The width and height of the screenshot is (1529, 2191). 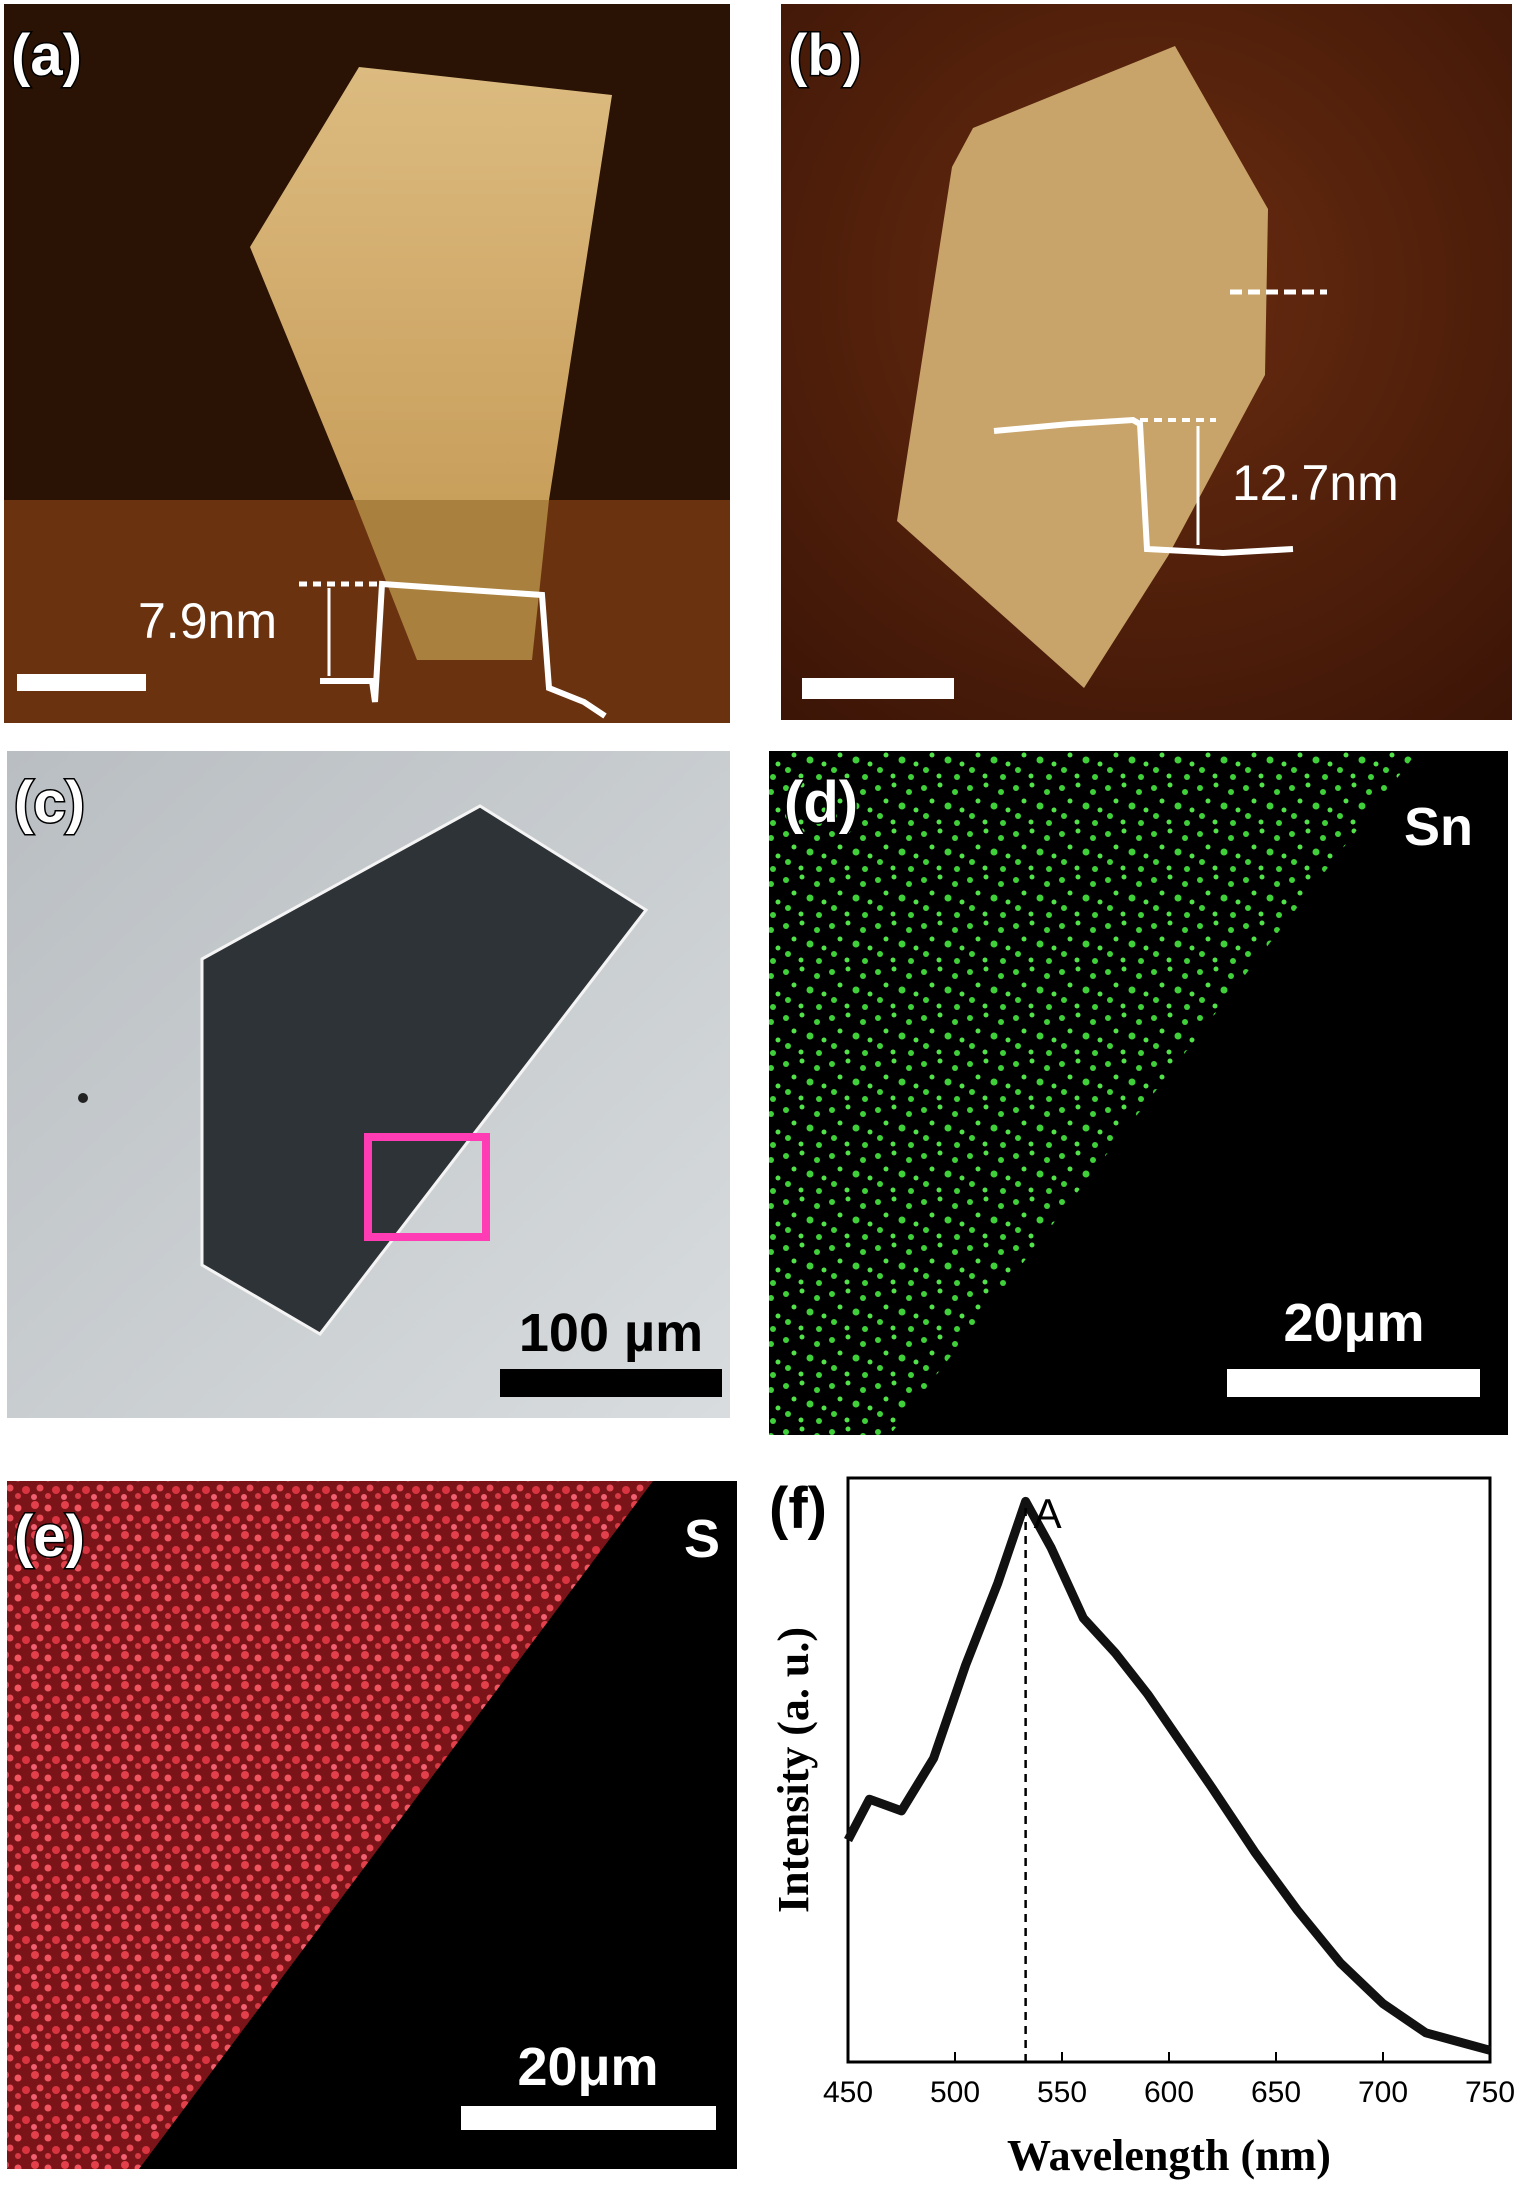 What do you see at coordinates (1168, 1775) in the screenshot?
I see `spectrum` at bounding box center [1168, 1775].